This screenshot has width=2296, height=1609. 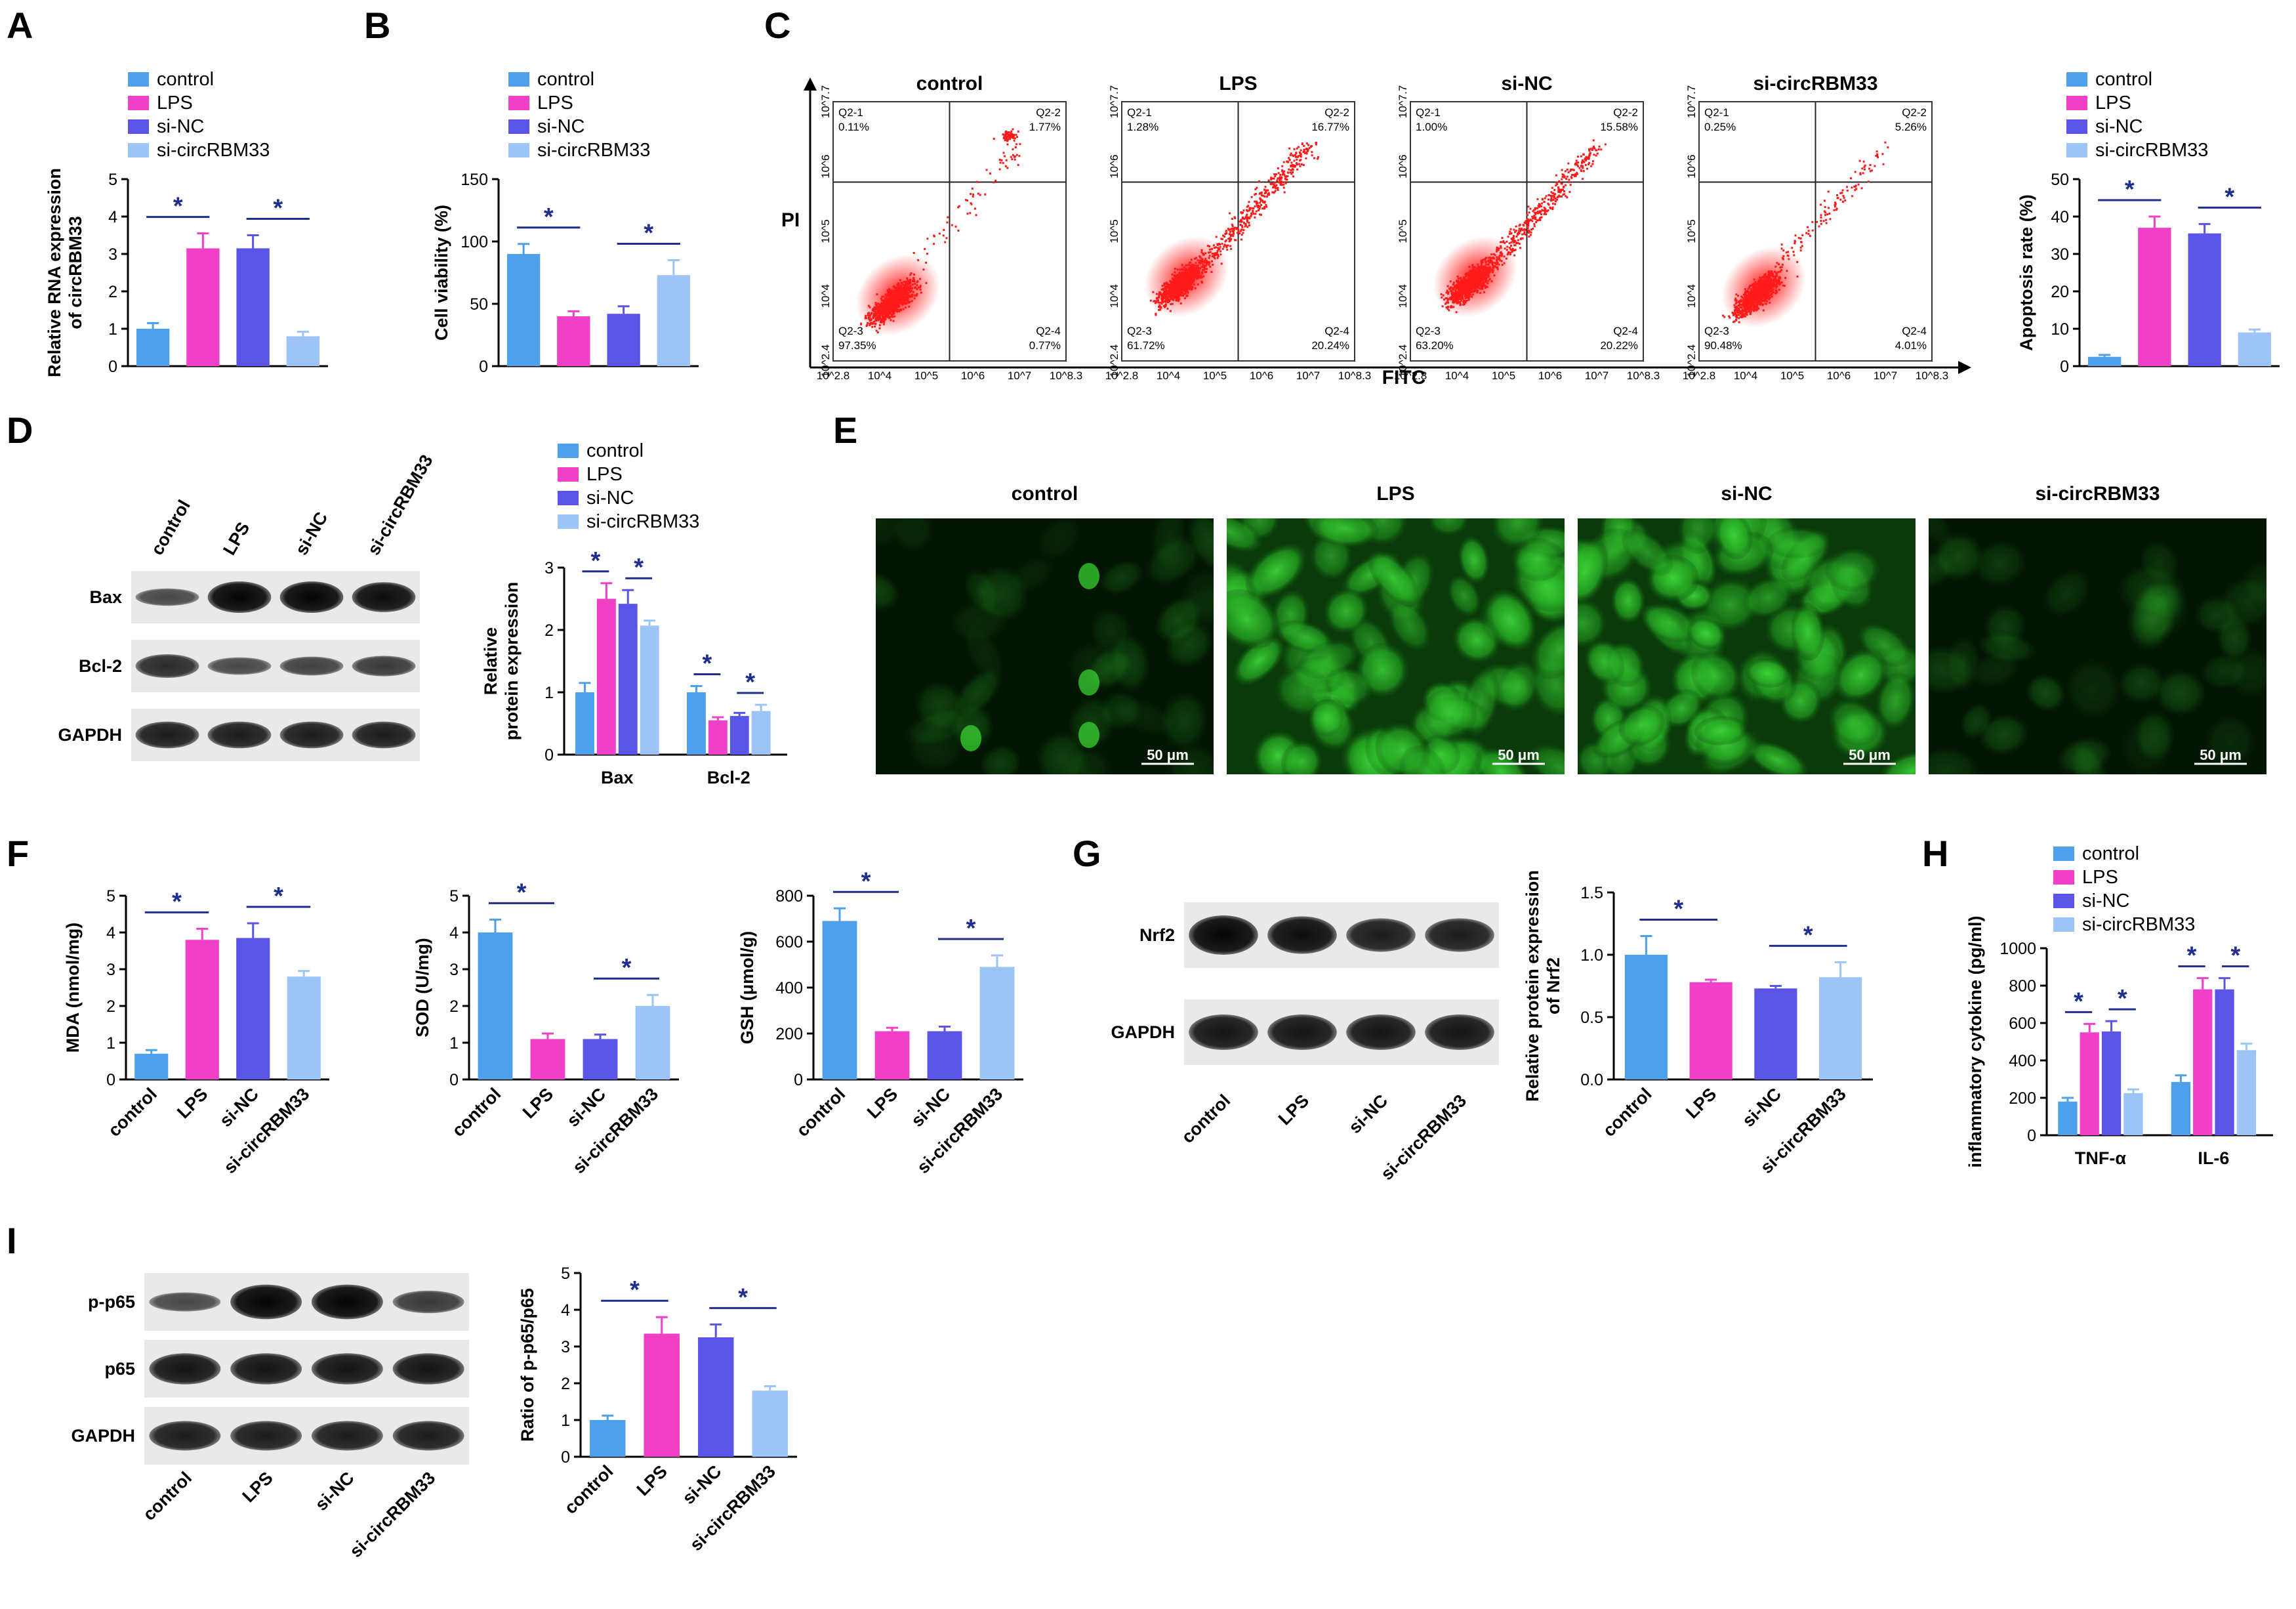 What do you see at coordinates (623, 340) in the screenshot?
I see `bar-si-nc` at bounding box center [623, 340].